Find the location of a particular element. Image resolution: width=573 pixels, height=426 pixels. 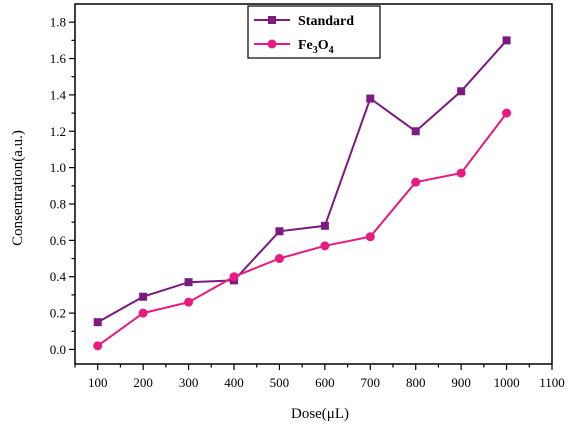

legend-fe: Fe is located at coordinates (305, 45).